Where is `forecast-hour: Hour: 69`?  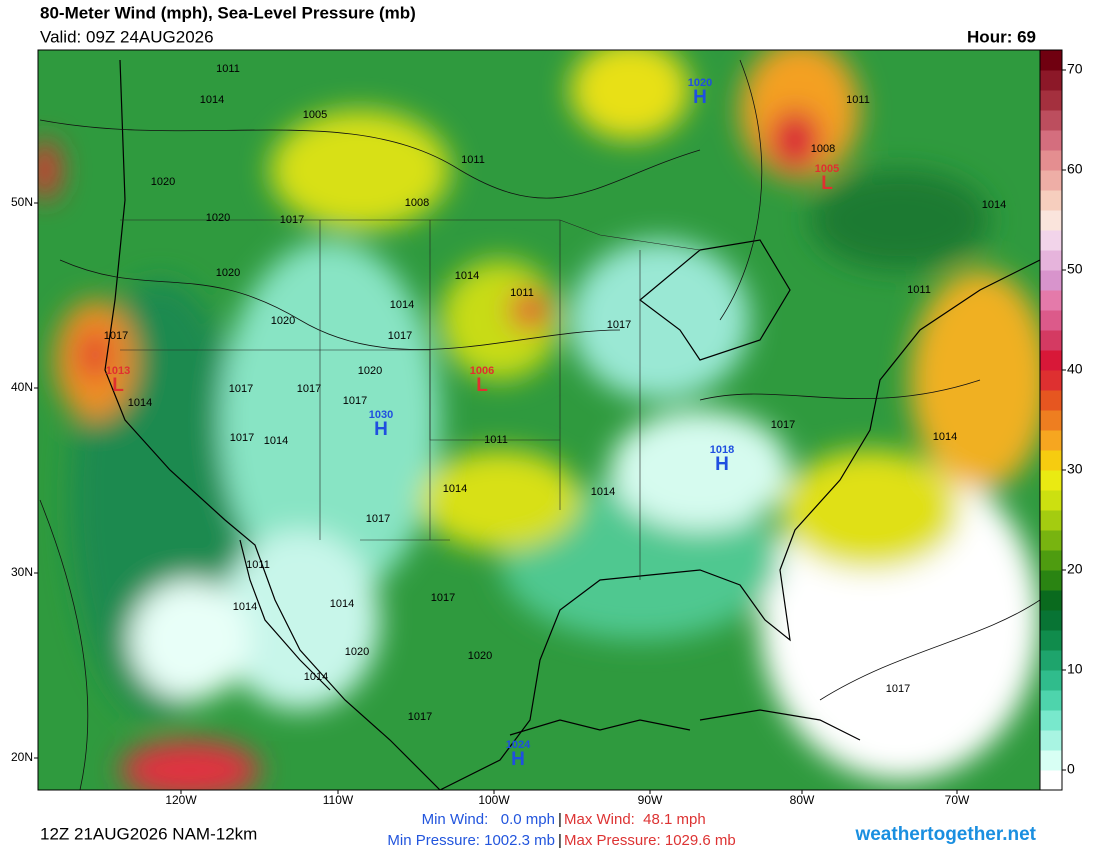
forecast-hour: Hour: 69 is located at coordinates (1001, 36).